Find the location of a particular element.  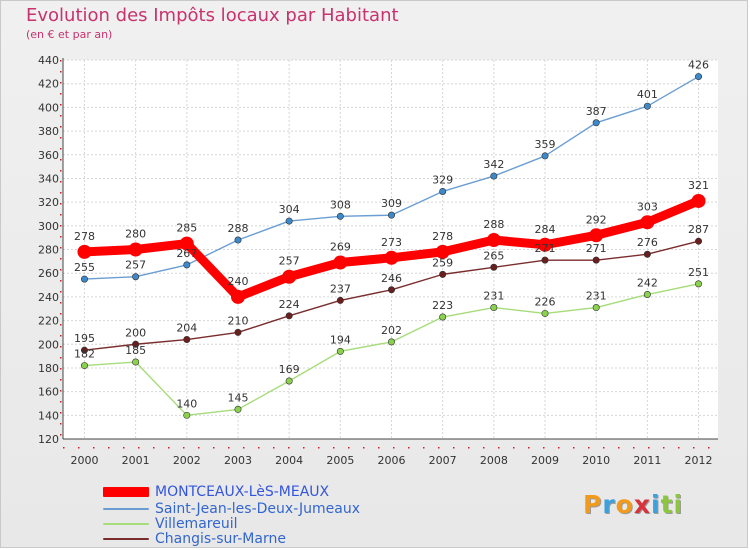

legend-entry: MONTCEAUX-LèS-MEAUX is located at coordinates (216, 492).